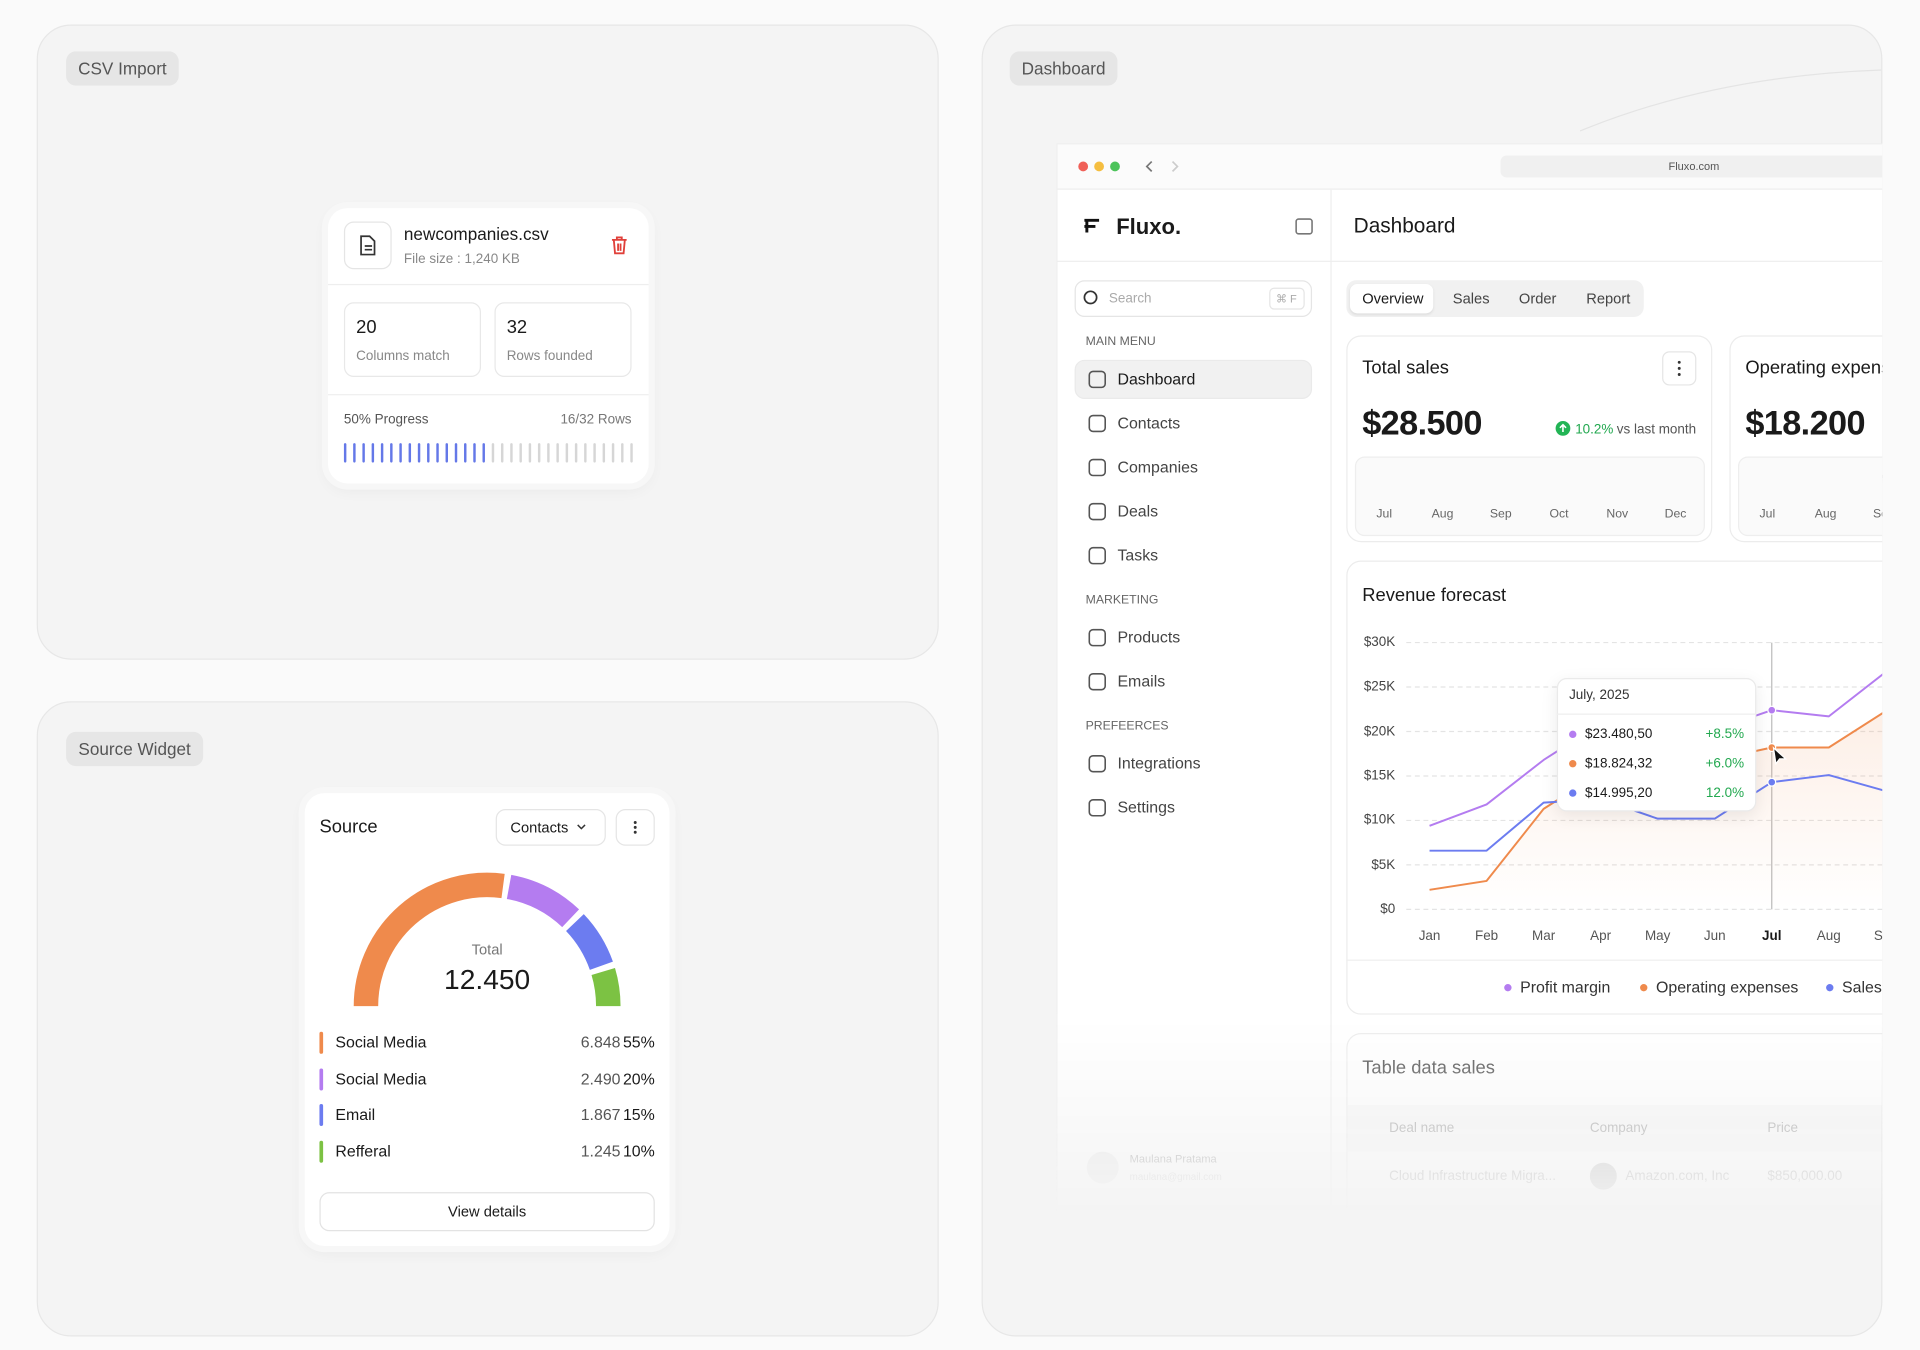  Describe the element at coordinates (1767, 514) in the screenshot. I see `month-label: Jul` at that location.